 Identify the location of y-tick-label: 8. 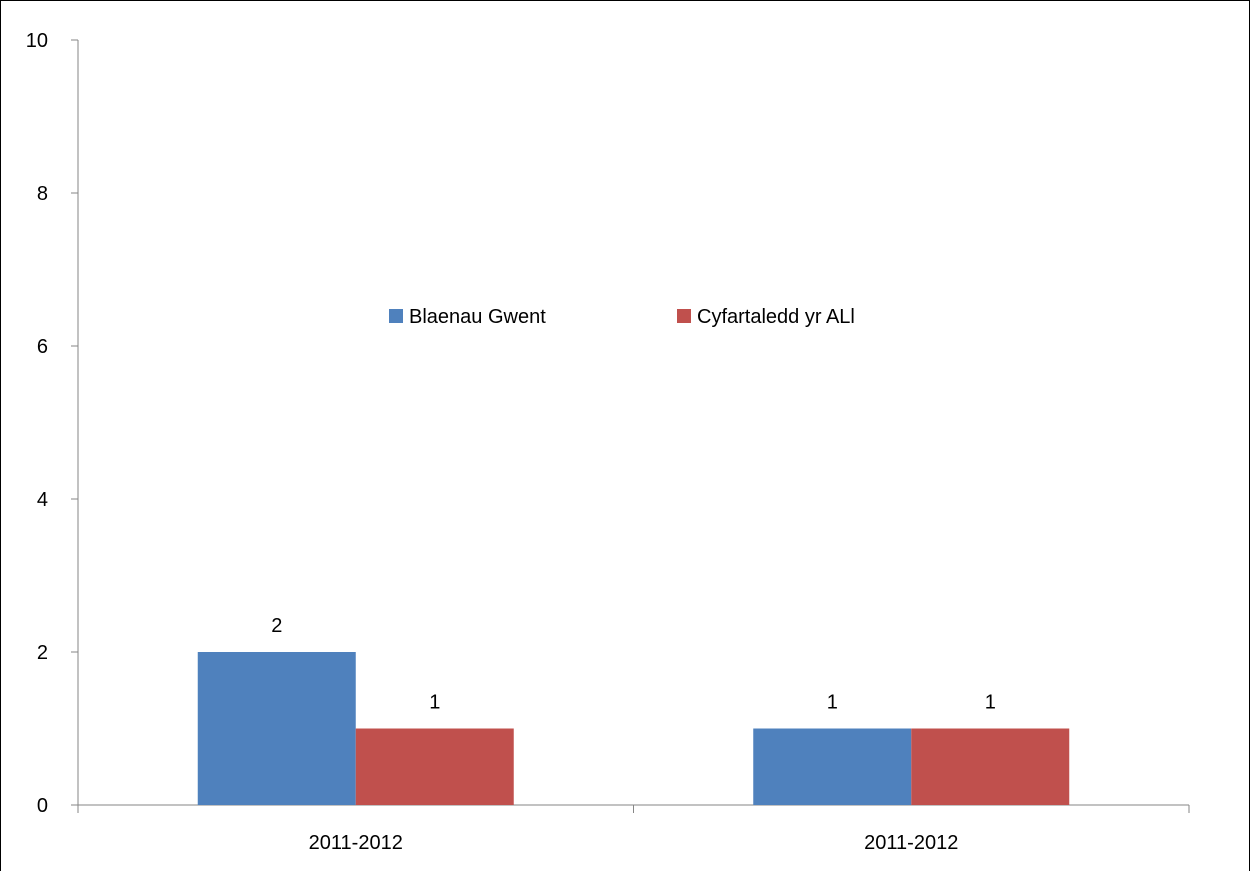
(42, 194).